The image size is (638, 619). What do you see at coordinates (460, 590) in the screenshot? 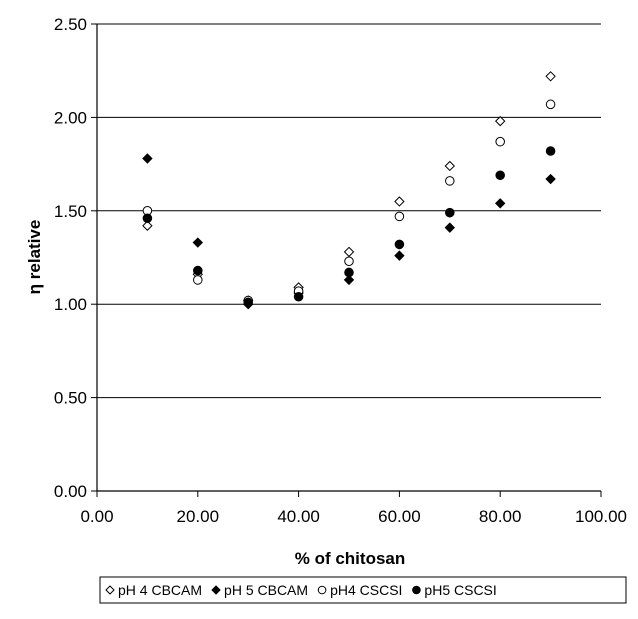
I see `legend-label: pH5 CSCSI` at bounding box center [460, 590].